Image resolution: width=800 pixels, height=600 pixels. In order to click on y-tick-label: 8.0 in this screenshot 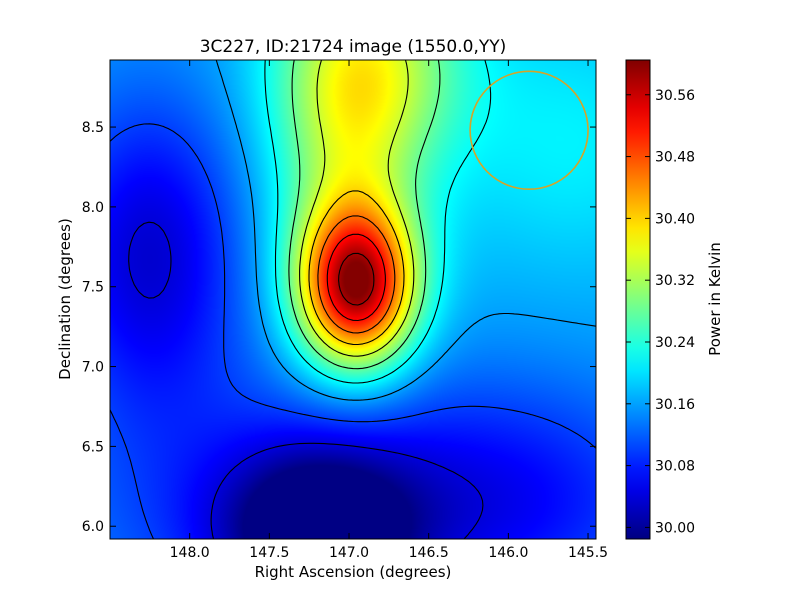, I will do `click(93, 208)`.